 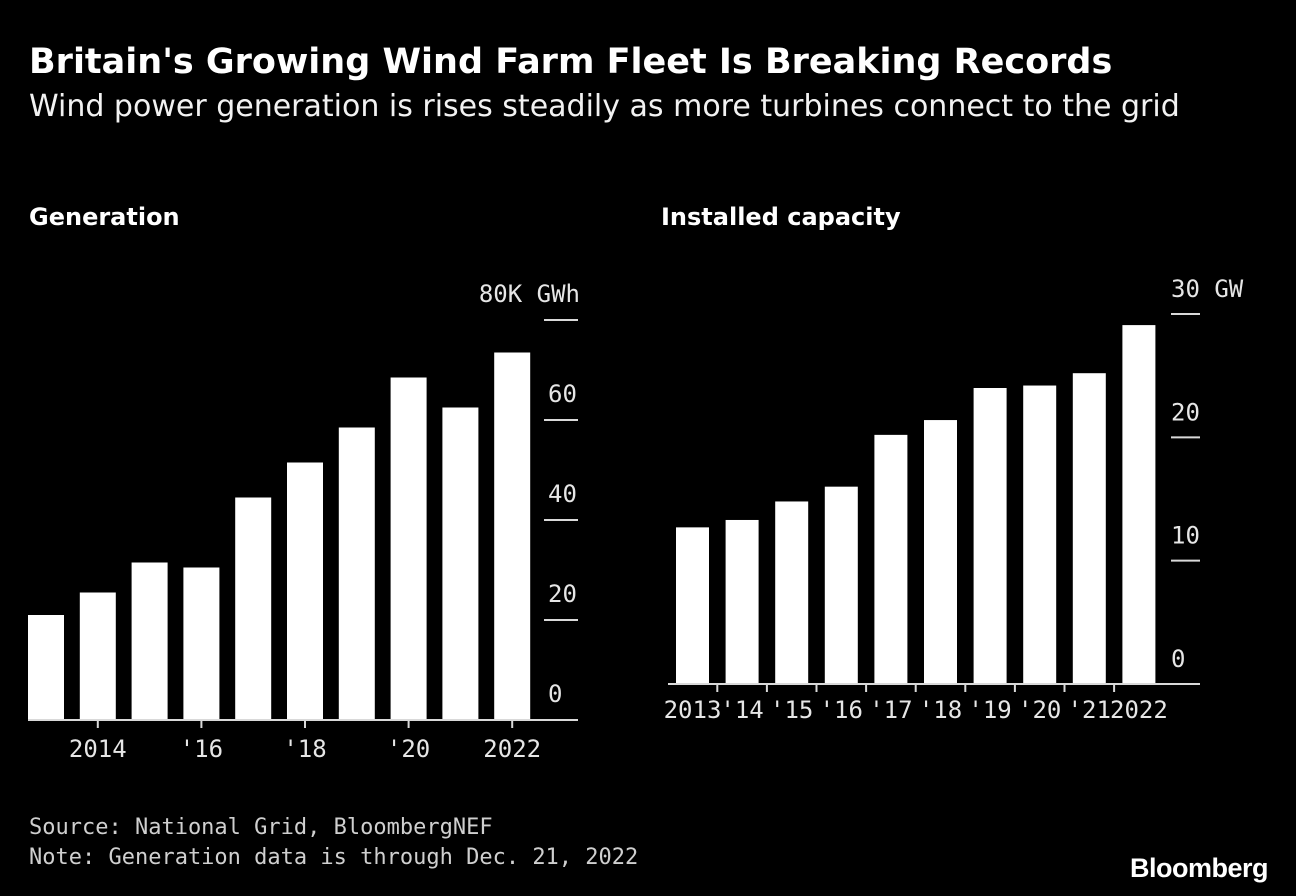 What do you see at coordinates (940, 710) in the screenshot?
I see `capacity-xtick-label: '18` at bounding box center [940, 710].